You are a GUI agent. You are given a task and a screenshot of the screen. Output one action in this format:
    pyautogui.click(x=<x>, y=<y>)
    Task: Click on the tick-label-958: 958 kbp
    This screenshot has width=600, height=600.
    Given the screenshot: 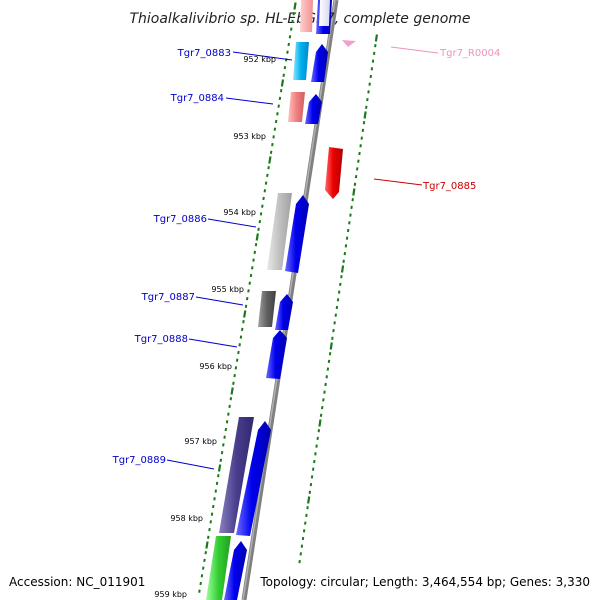 What is the action you would take?
    pyautogui.click(x=186, y=518)
    